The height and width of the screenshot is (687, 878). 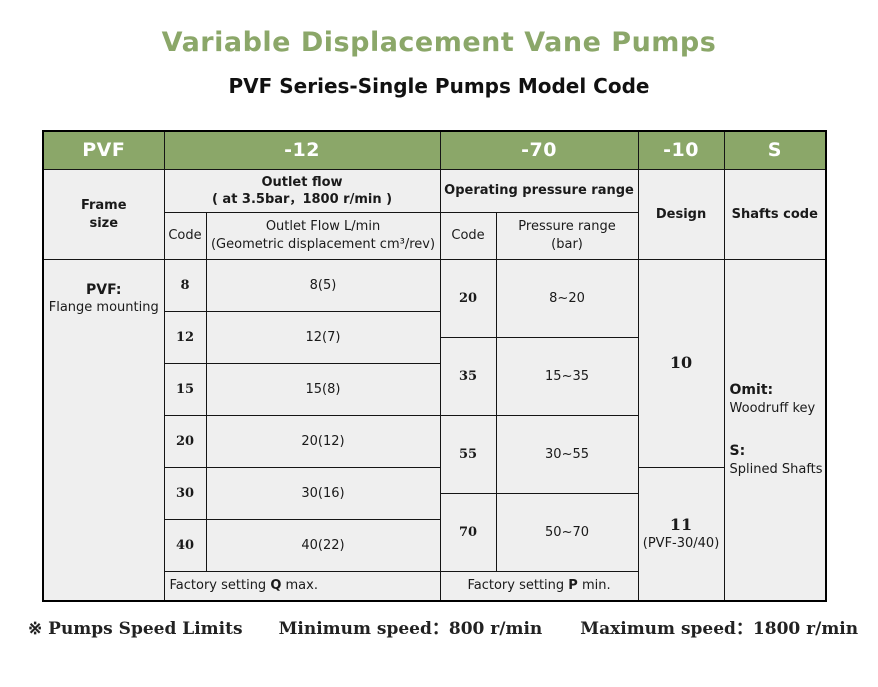 What do you see at coordinates (302, 200) in the screenshot?
I see `outlet-flow-condition: ( at 3.5bar，1800 r/min )` at bounding box center [302, 200].